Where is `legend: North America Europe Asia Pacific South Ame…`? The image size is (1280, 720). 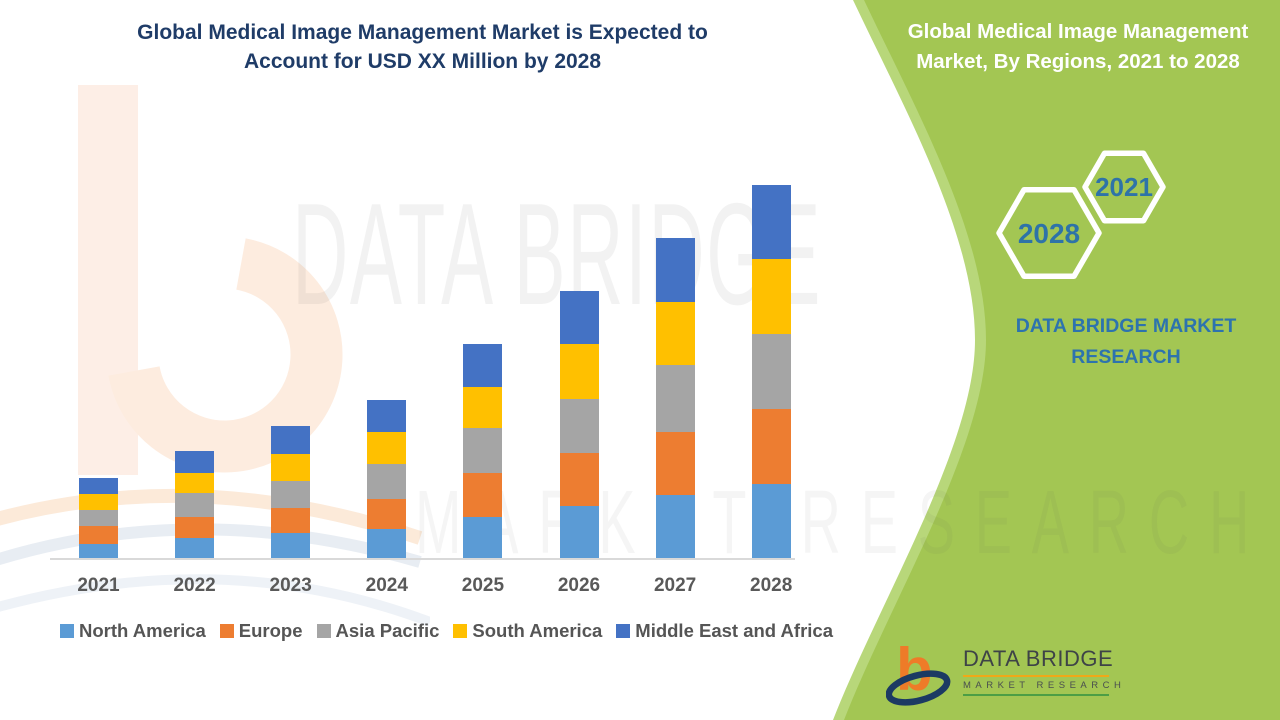
legend: North America Europe Asia Pacific South Ame… is located at coordinates (446, 631).